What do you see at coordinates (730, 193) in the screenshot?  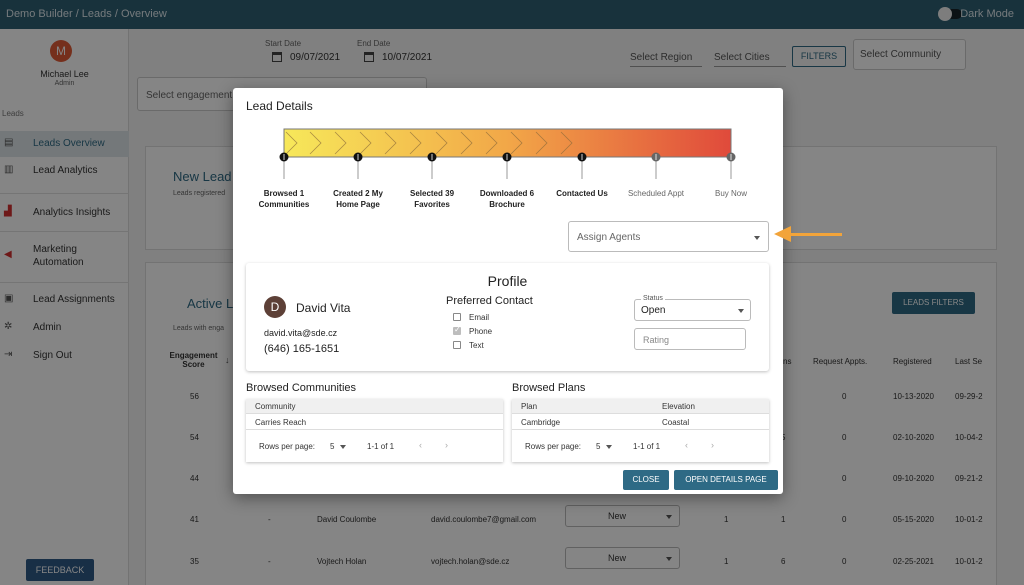 I see `stage-label: Buy Now` at bounding box center [730, 193].